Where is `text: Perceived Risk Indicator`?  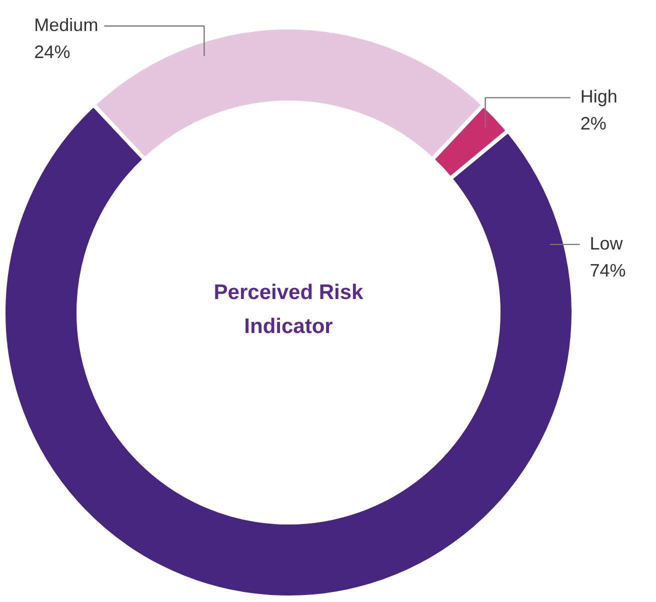
text: Perceived Risk Indicator is located at coordinates (289, 309).